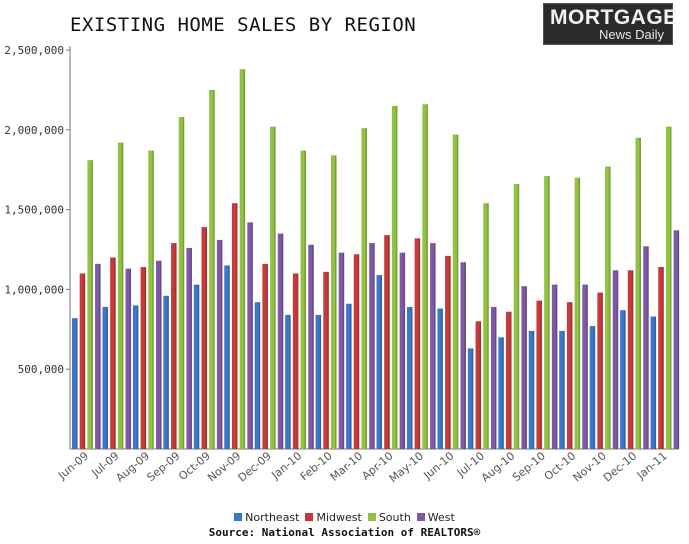 The width and height of the screenshot is (689, 544). Describe the element at coordinates (266, 517) in the screenshot. I see `legend-item-northeast: Northeast` at that location.